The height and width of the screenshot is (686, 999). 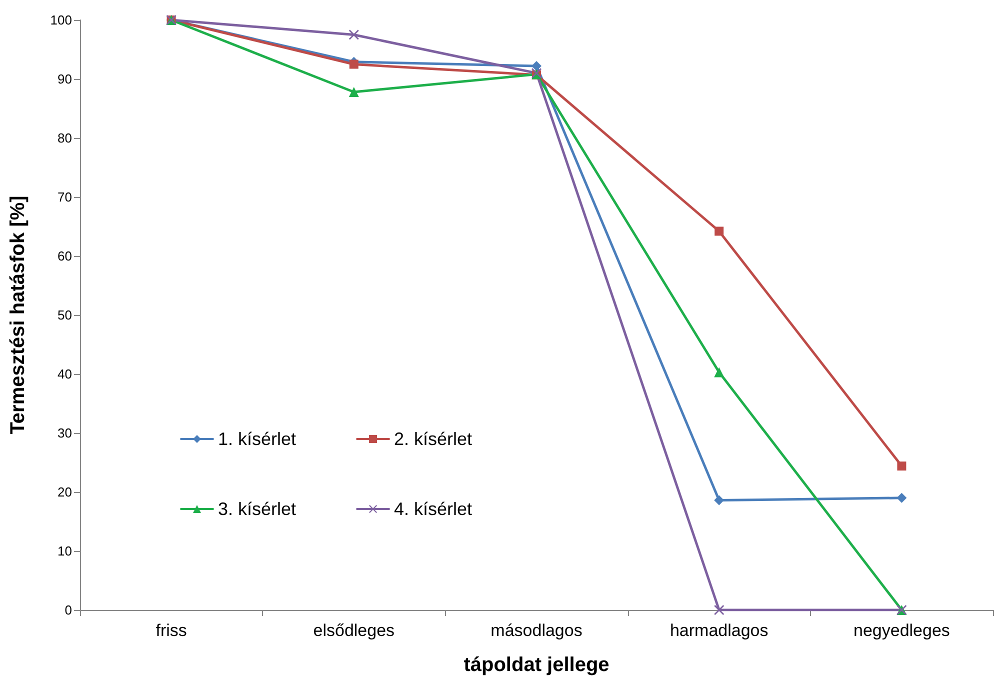 What do you see at coordinates (65, 138) in the screenshot?
I see `y-tick-label: 80` at bounding box center [65, 138].